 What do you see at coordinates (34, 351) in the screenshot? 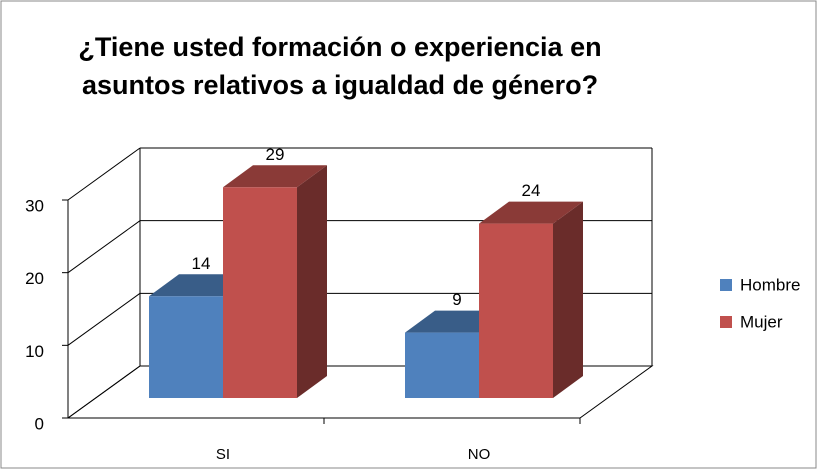
I see `y-tick-label: 10` at bounding box center [34, 351].